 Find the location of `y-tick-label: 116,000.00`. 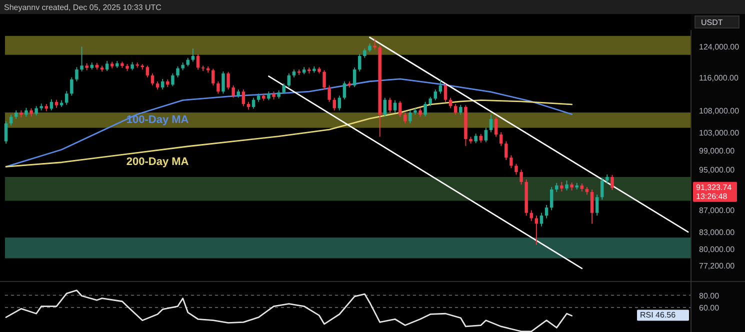

y-tick-label: 116,000.00 is located at coordinates (719, 77).